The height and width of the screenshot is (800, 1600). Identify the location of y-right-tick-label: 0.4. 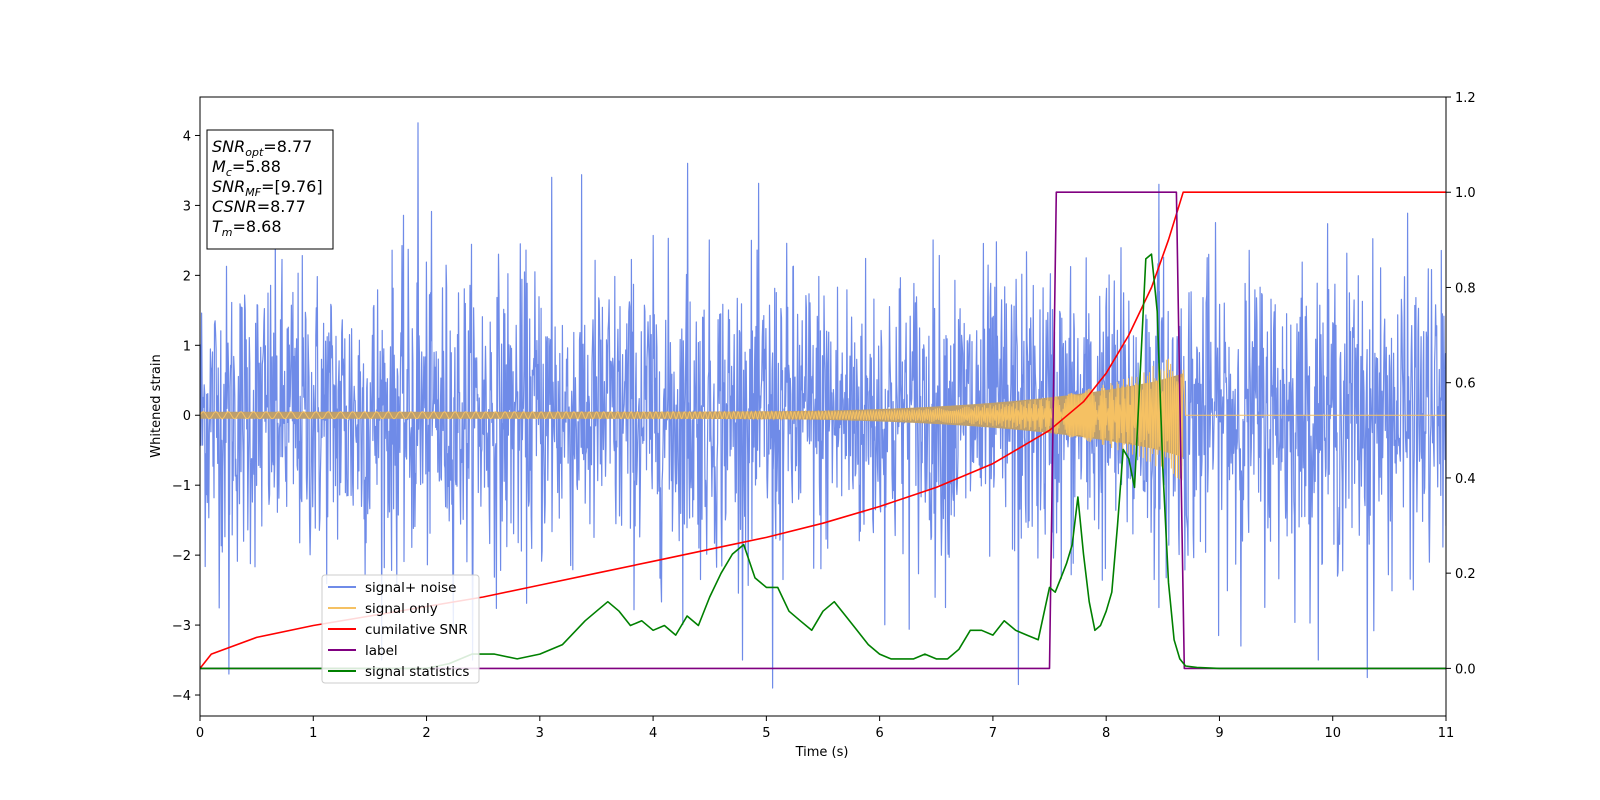
(1465, 479).